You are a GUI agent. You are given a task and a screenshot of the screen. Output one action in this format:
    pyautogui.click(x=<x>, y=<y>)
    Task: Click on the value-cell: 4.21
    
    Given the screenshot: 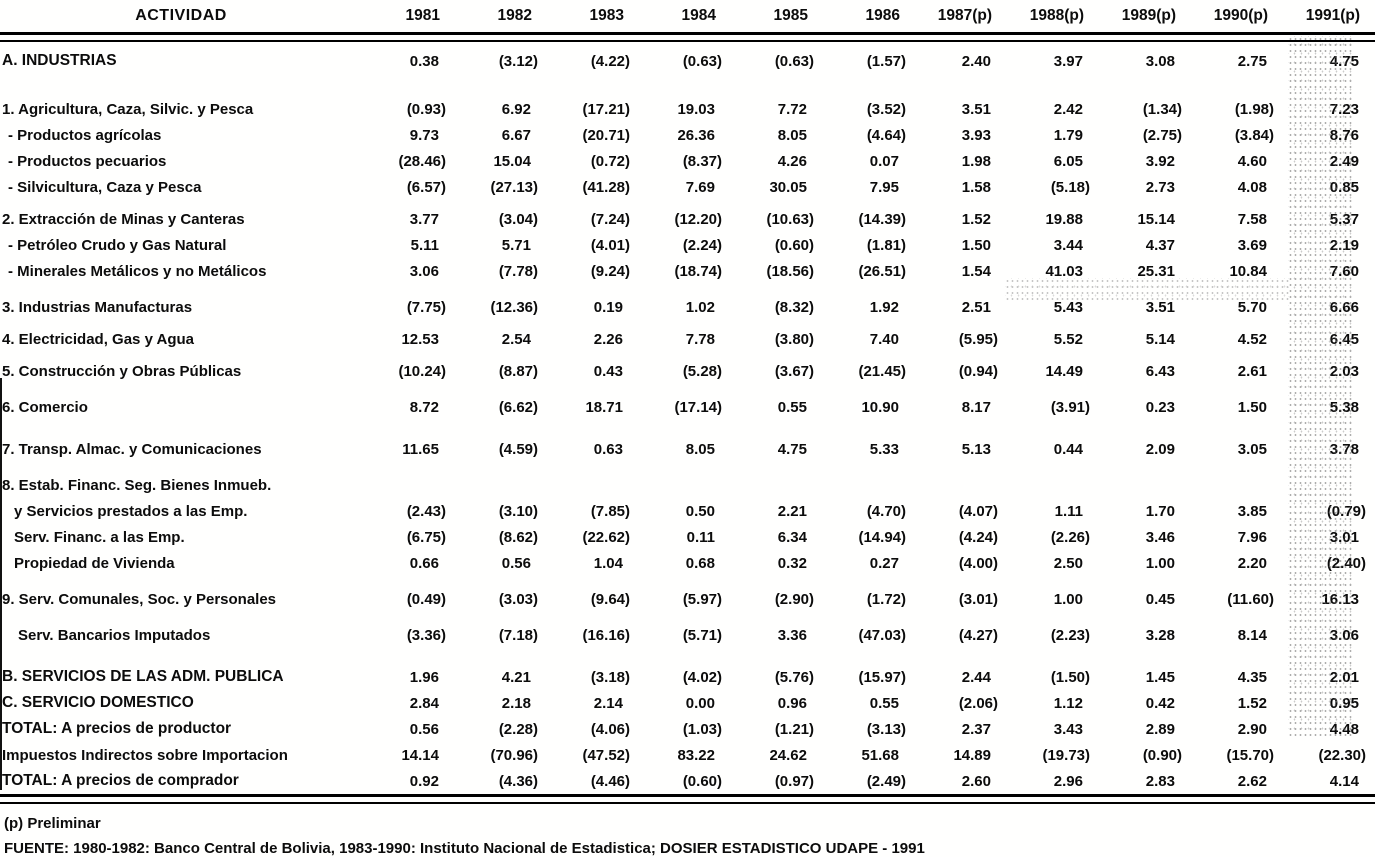 What is the action you would take?
    pyautogui.click(x=516, y=677)
    